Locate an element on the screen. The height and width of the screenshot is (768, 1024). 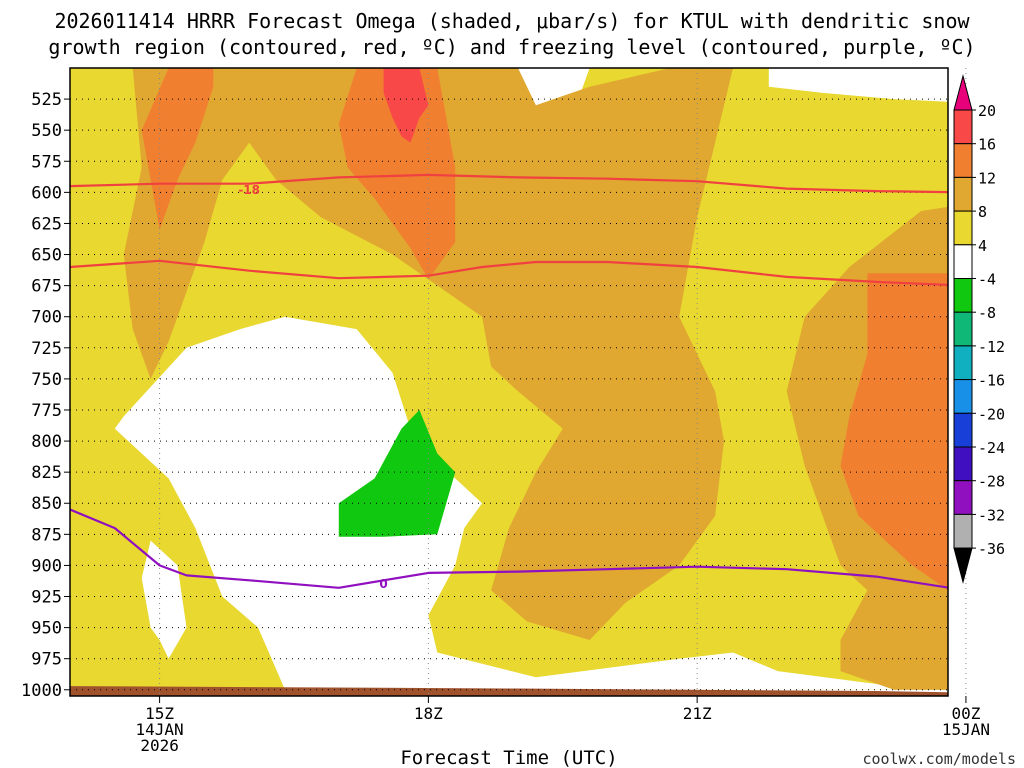
x-tick-label: 15Z is located at coordinates (159, 713).